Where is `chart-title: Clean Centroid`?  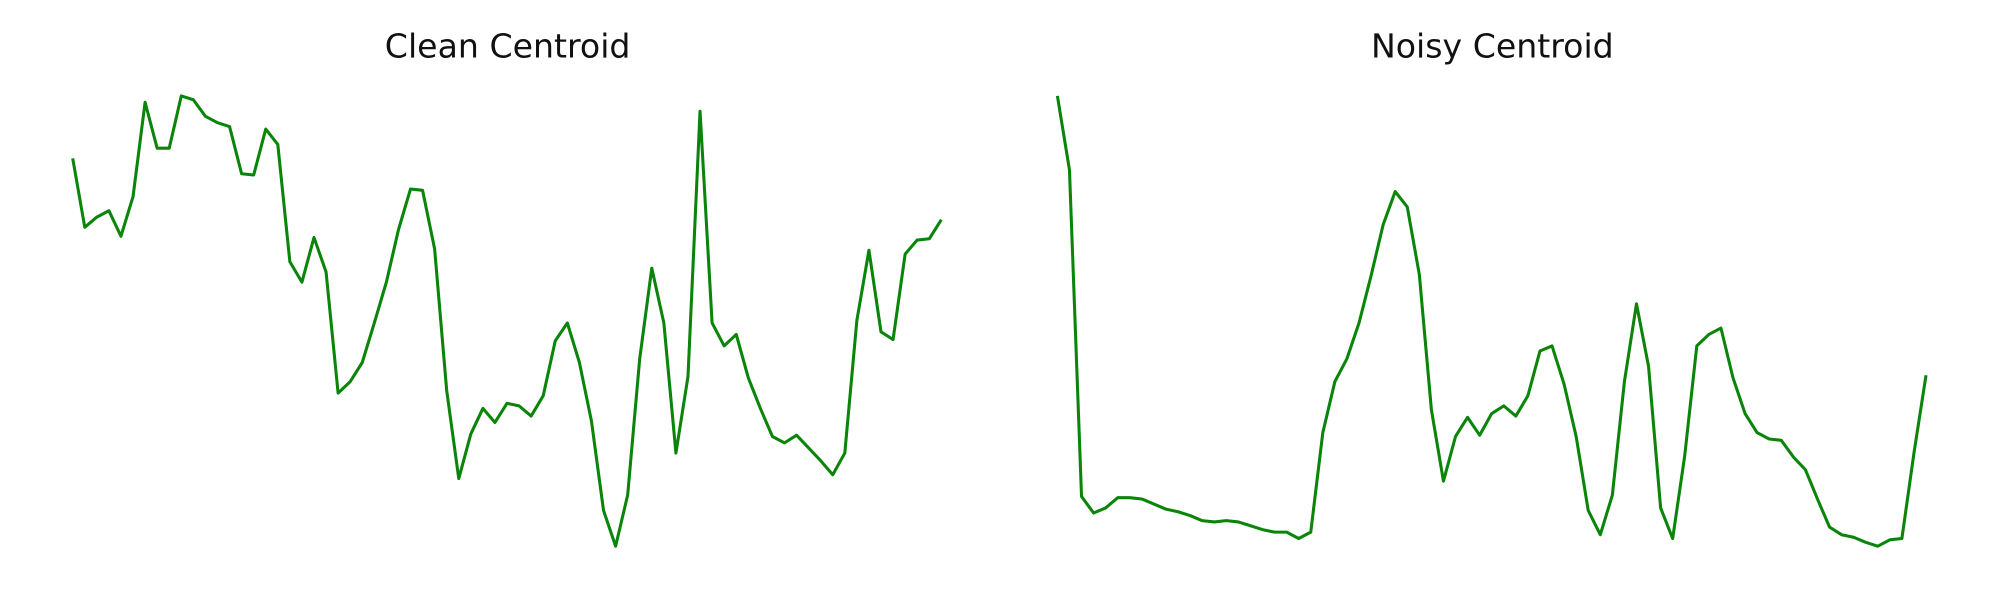
chart-title: Clean Centroid is located at coordinates (508, 46).